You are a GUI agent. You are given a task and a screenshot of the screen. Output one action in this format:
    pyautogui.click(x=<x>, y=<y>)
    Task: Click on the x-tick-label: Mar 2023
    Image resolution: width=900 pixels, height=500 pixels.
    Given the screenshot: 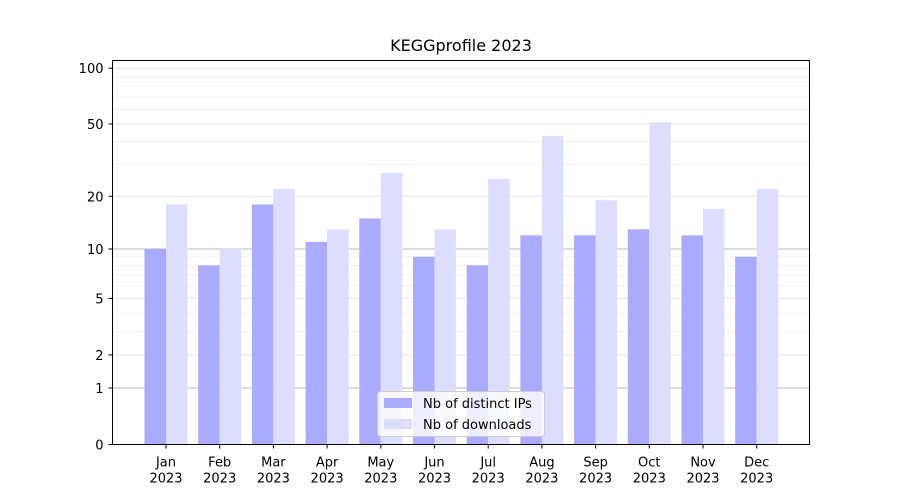 What is the action you would take?
    pyautogui.click(x=273, y=471)
    